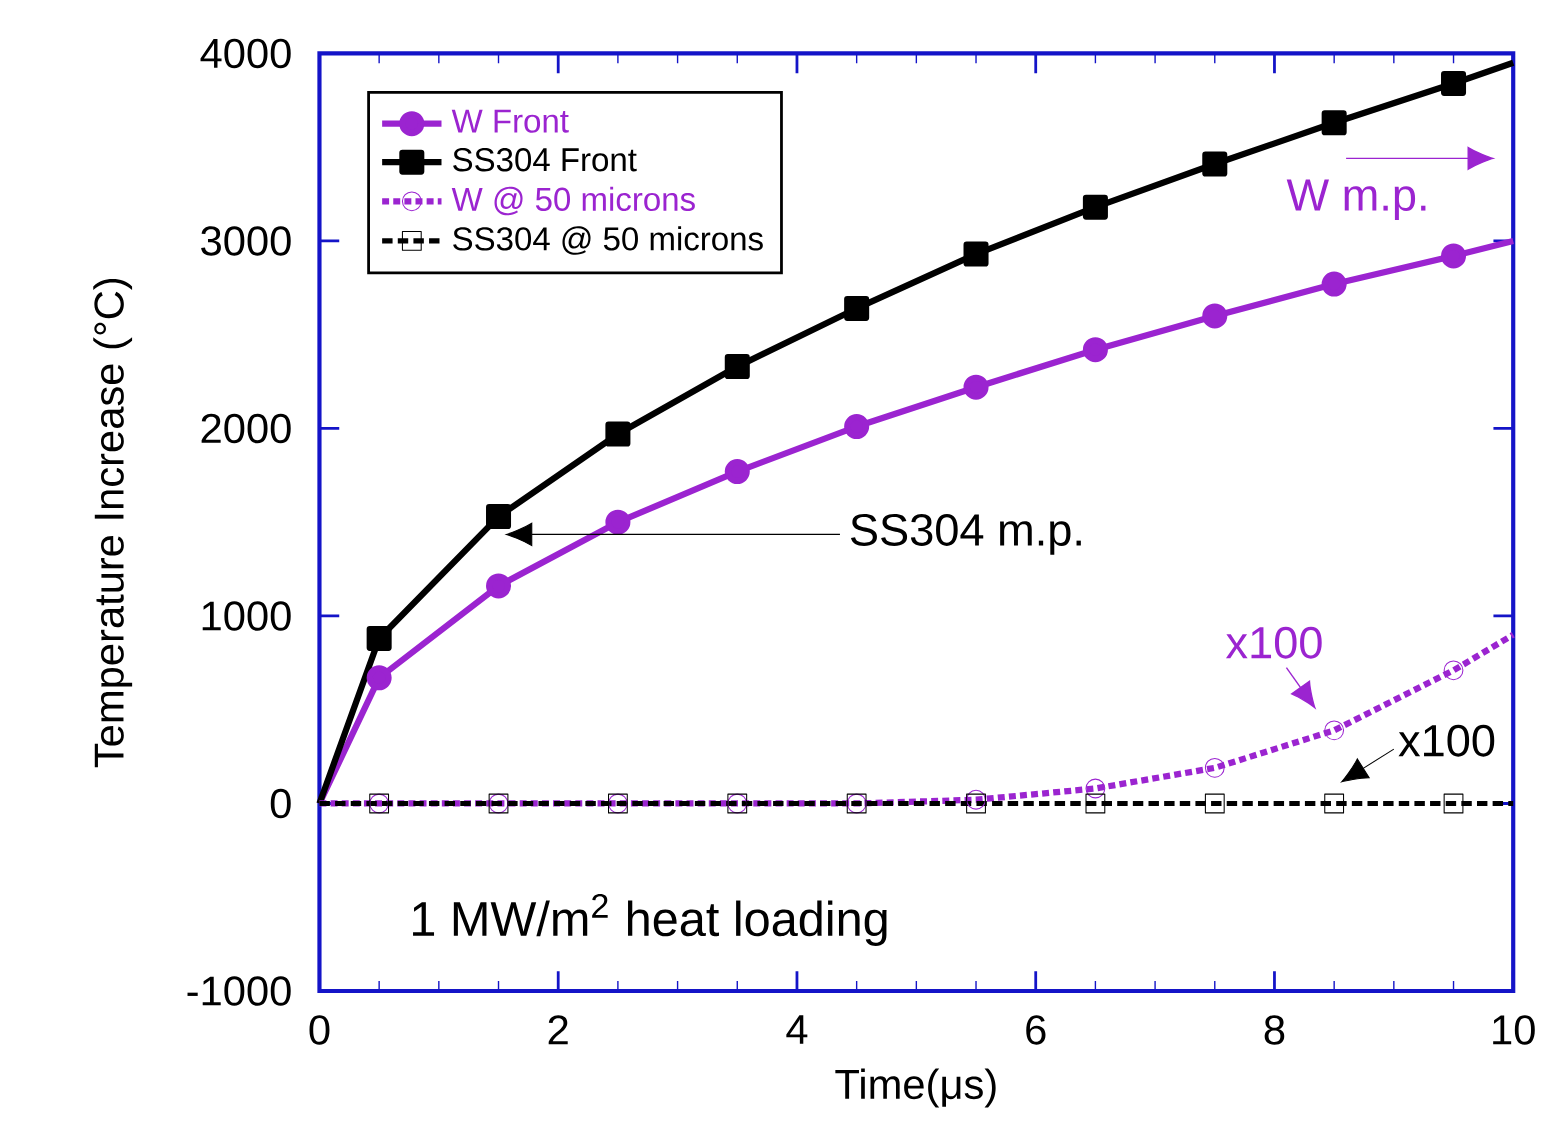 The width and height of the screenshot is (1548, 1132). Describe the element at coordinates (246, 240) in the screenshot. I see `y-tick-label: 3000` at that location.